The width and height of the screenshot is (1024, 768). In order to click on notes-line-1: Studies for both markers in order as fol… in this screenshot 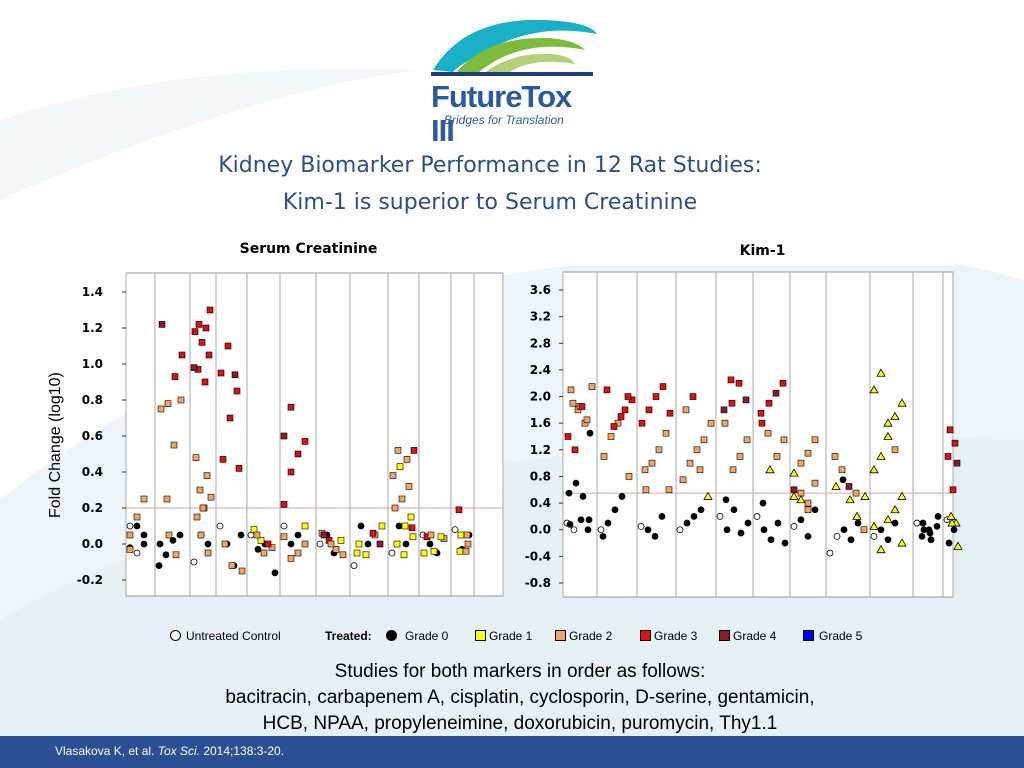, I will do `click(520, 671)`.